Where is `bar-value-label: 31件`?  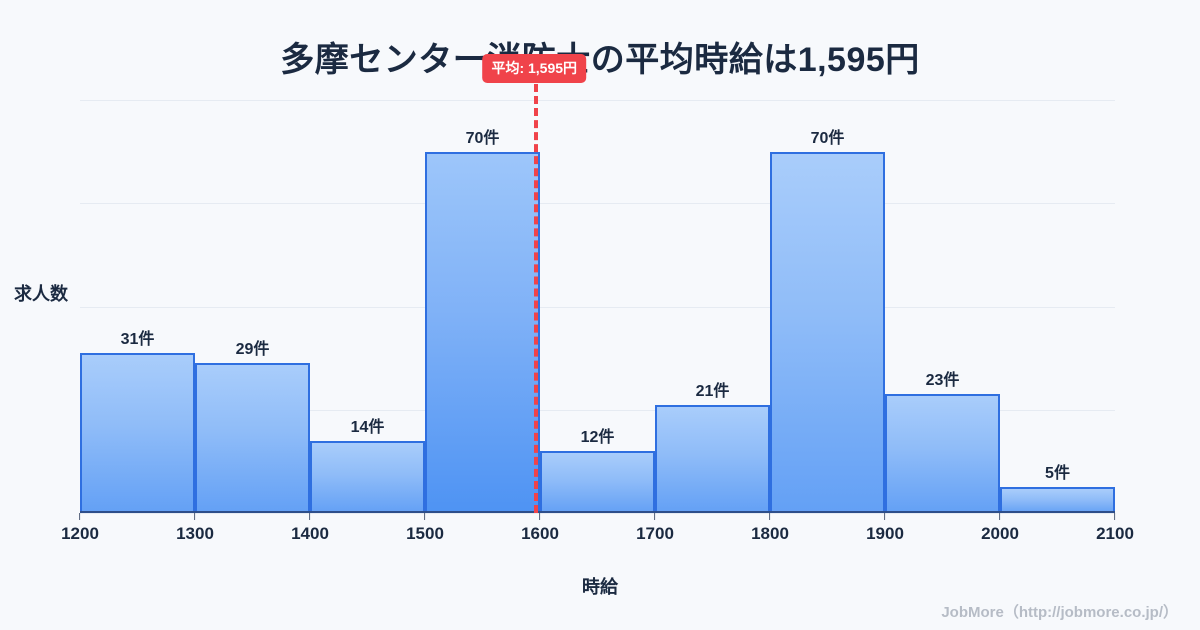
bar-value-label: 31件 is located at coordinates (137, 339).